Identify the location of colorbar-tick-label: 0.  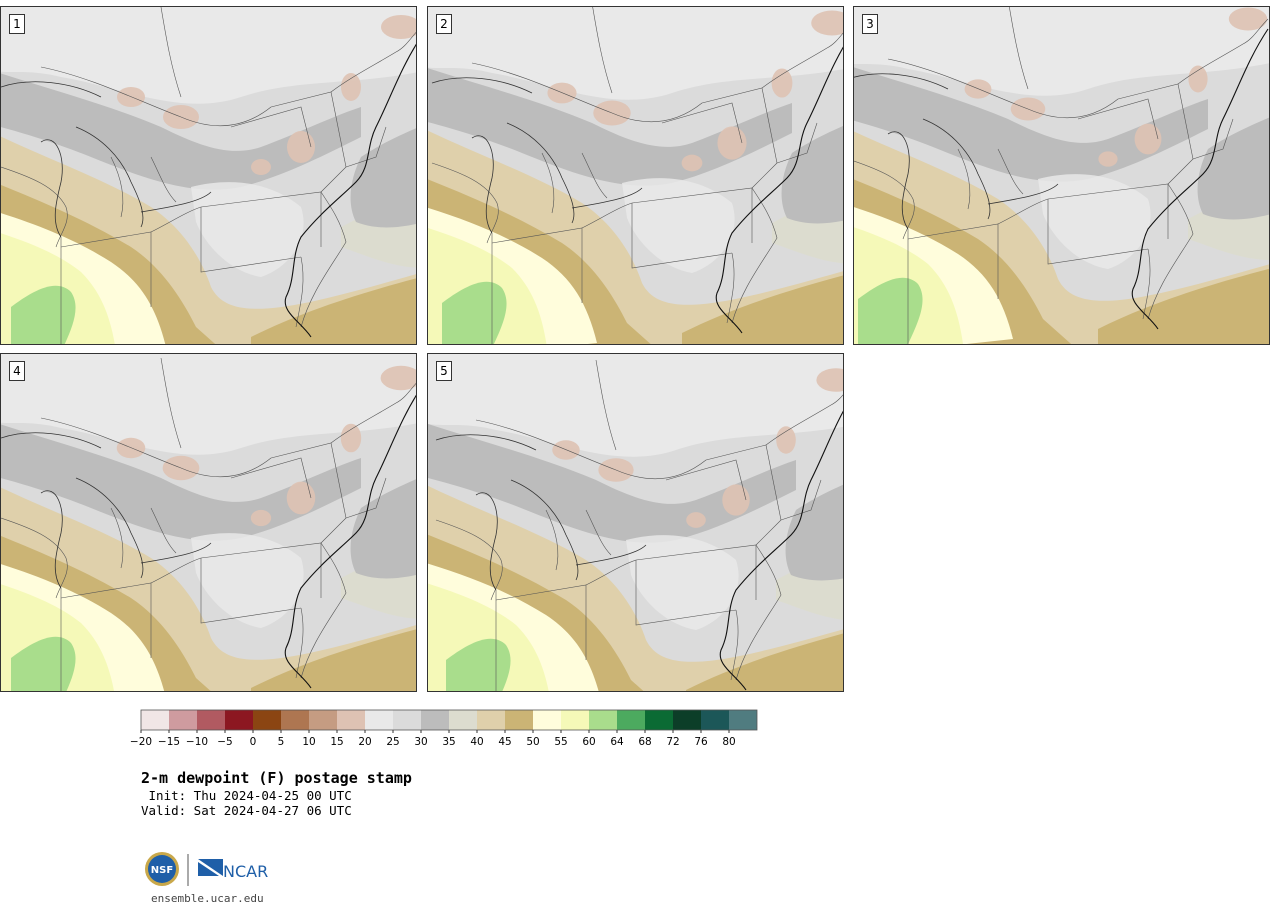
(253, 742).